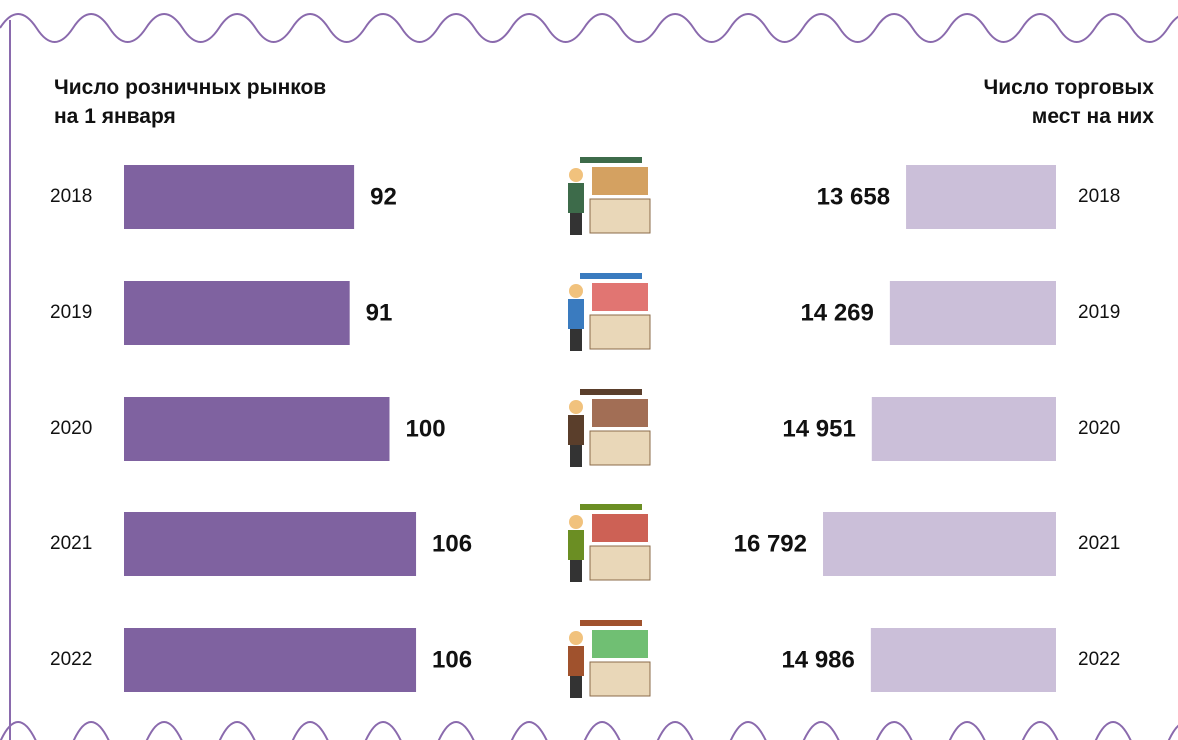 This screenshot has width=1178, height=740. Describe the element at coordinates (589, 730) in the screenshot. I see `bottom-wave` at that location.